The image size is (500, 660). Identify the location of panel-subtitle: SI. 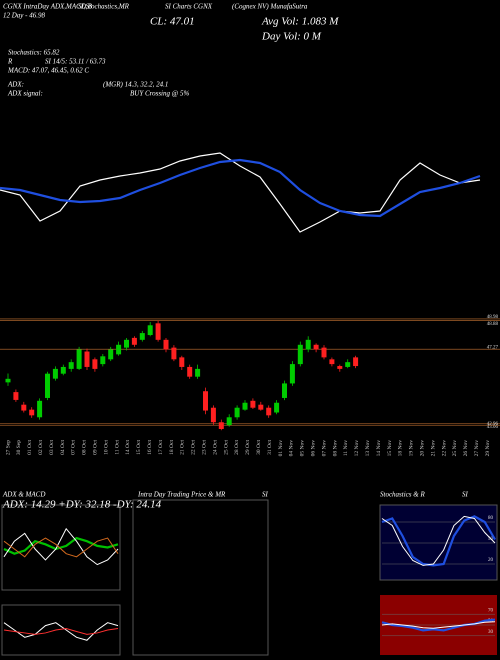
(265, 495).